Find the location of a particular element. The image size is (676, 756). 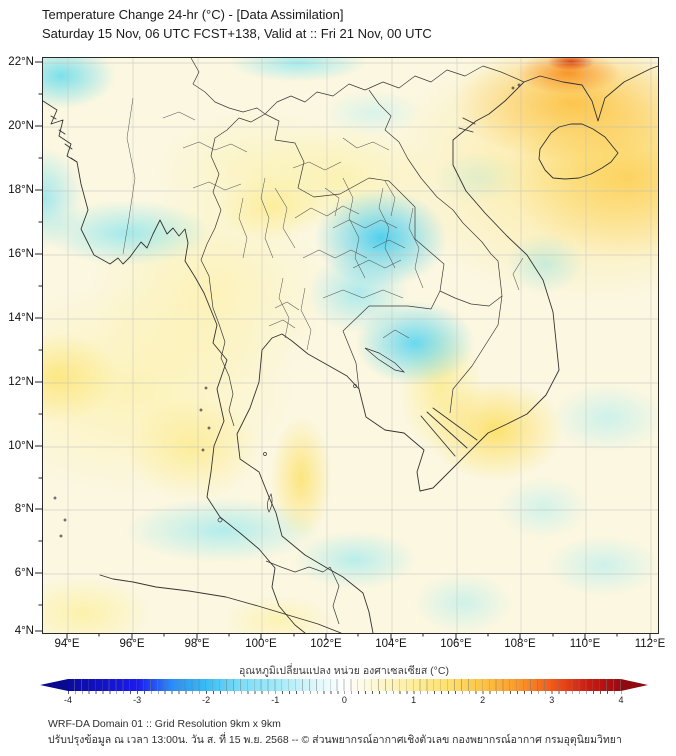

songkhla-lake is located at coordinates (270, 503).